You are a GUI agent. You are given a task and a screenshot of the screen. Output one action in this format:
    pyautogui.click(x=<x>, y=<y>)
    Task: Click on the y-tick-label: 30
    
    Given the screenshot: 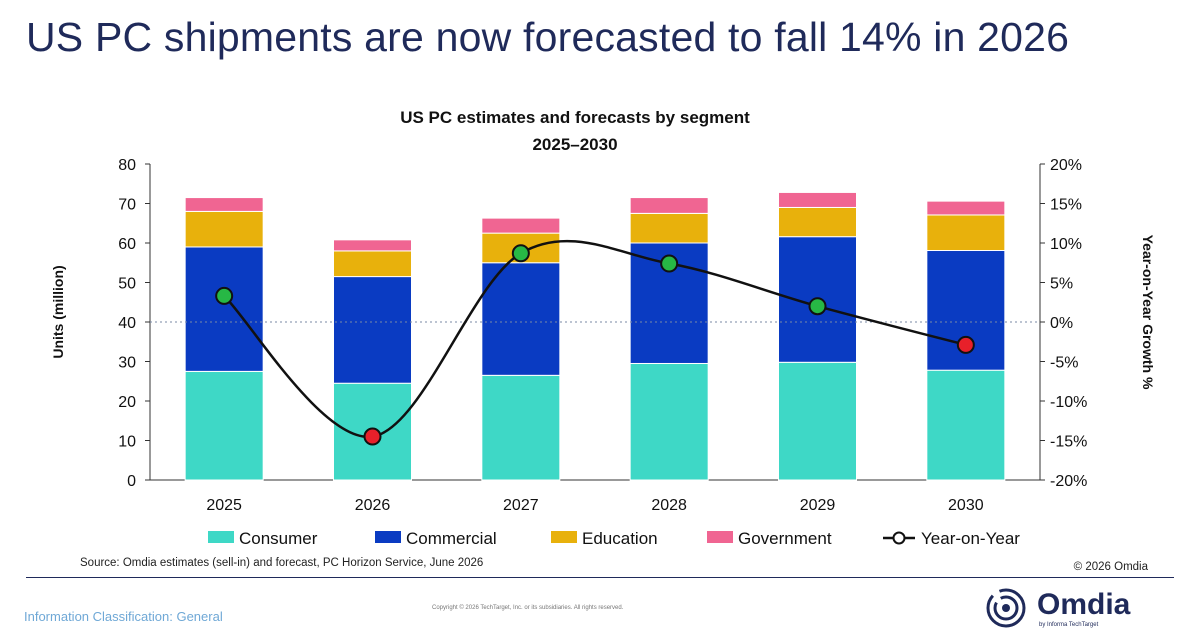 What is the action you would take?
    pyautogui.click(x=127, y=363)
    